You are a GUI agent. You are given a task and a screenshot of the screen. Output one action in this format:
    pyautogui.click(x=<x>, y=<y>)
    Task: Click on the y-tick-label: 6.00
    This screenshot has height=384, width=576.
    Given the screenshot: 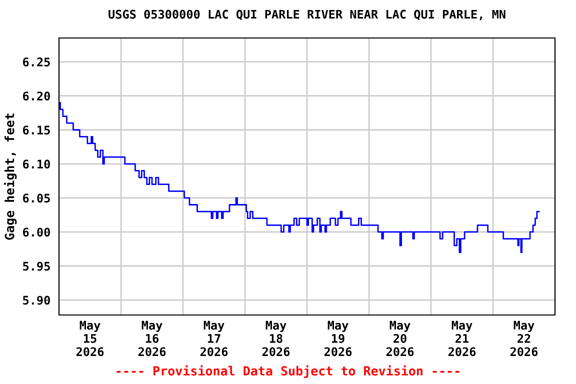 What is the action you would take?
    pyautogui.click(x=36, y=232)
    